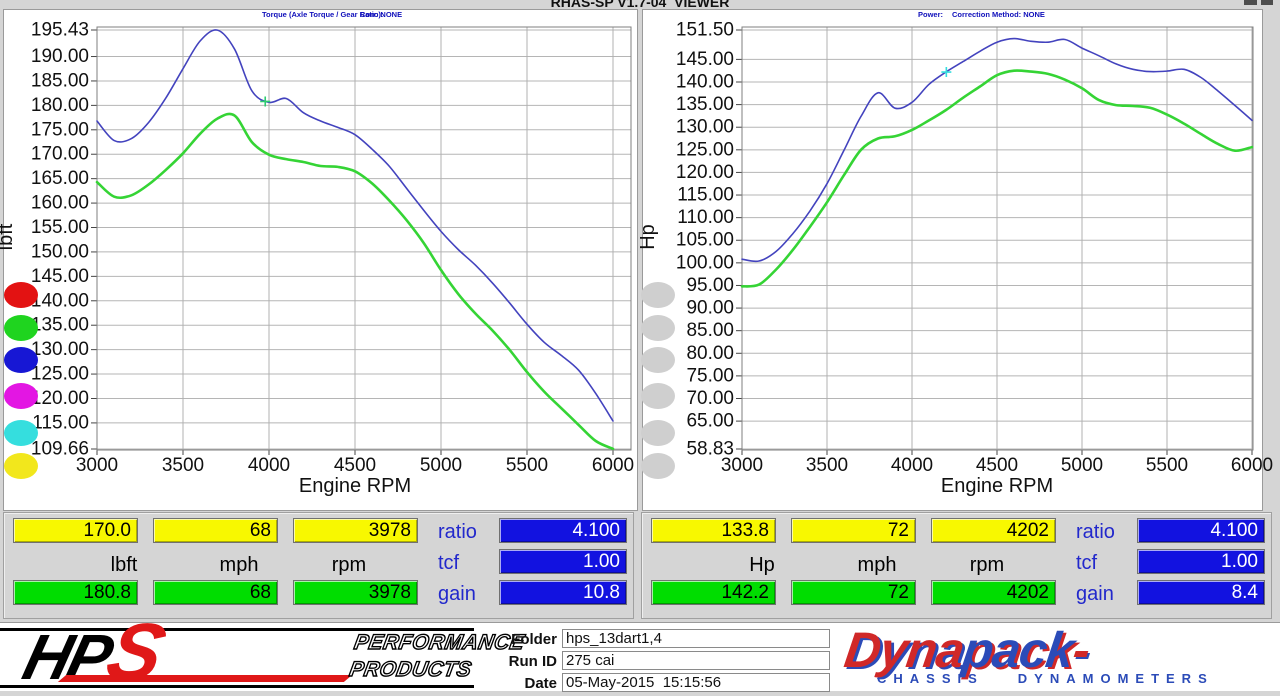 This screenshot has width=1280, height=696. I want to click on speed-value-run1: 68, so click(215, 530).